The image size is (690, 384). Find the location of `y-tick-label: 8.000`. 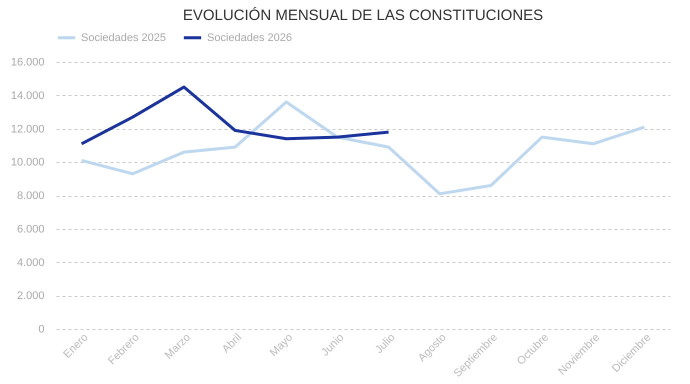

y-tick-label: 8.000 is located at coordinates (30, 196).